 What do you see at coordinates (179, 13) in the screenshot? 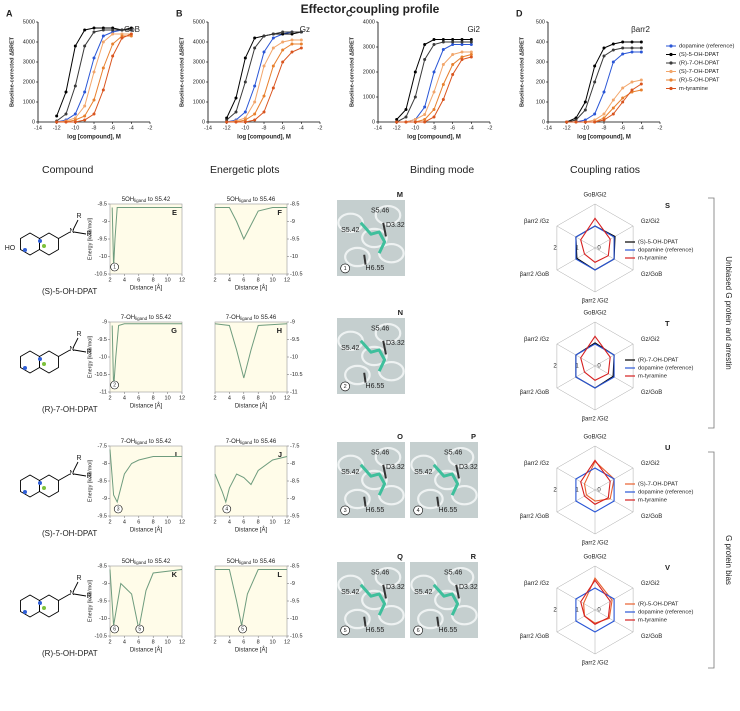
I see `panel-letter: B` at bounding box center [179, 13].